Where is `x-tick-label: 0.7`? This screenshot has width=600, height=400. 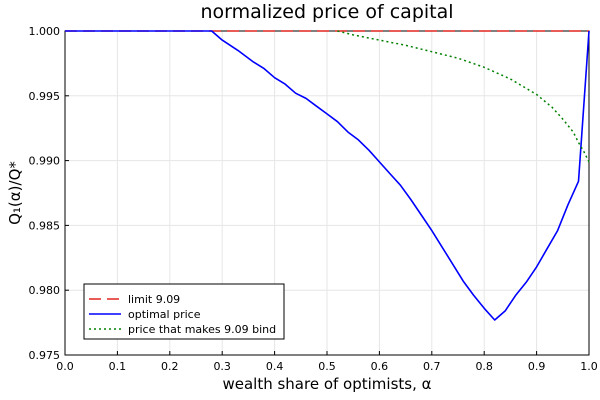 x-tick-label: 0.7 is located at coordinates (432, 366).